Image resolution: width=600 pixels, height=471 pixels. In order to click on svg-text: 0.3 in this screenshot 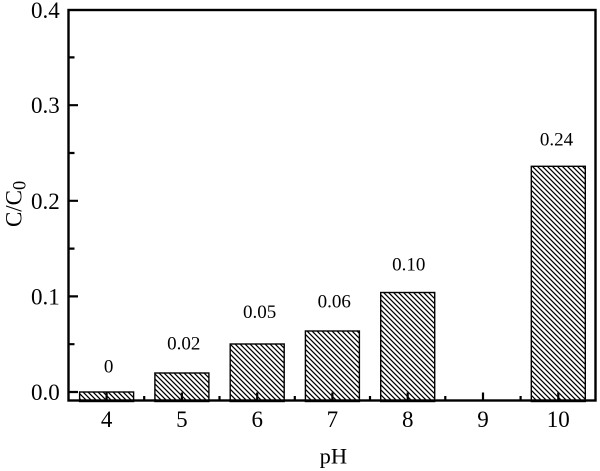, I will do `click(45, 105)`.